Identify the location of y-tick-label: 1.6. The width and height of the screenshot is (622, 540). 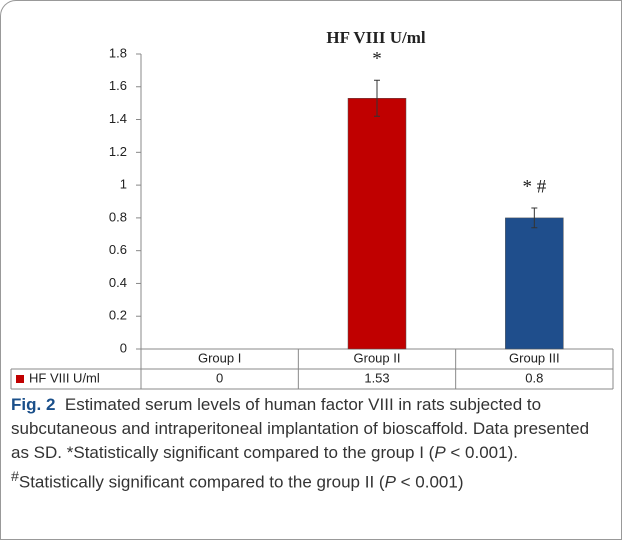
(118, 85).